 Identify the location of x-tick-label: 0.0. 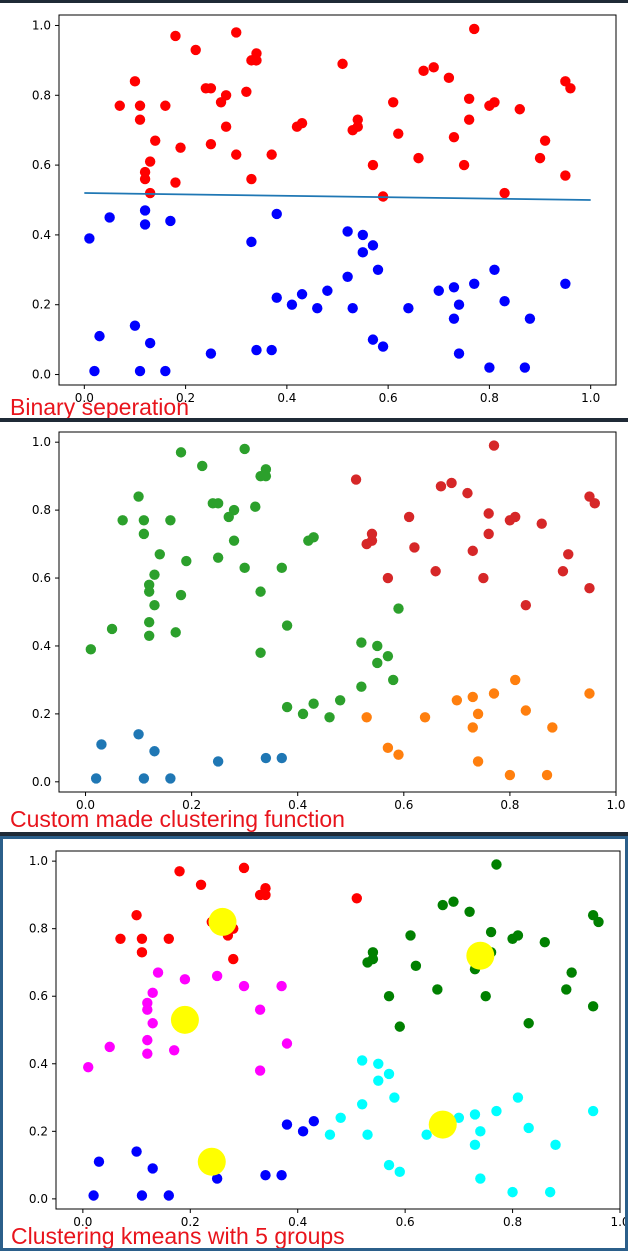
(85, 805).